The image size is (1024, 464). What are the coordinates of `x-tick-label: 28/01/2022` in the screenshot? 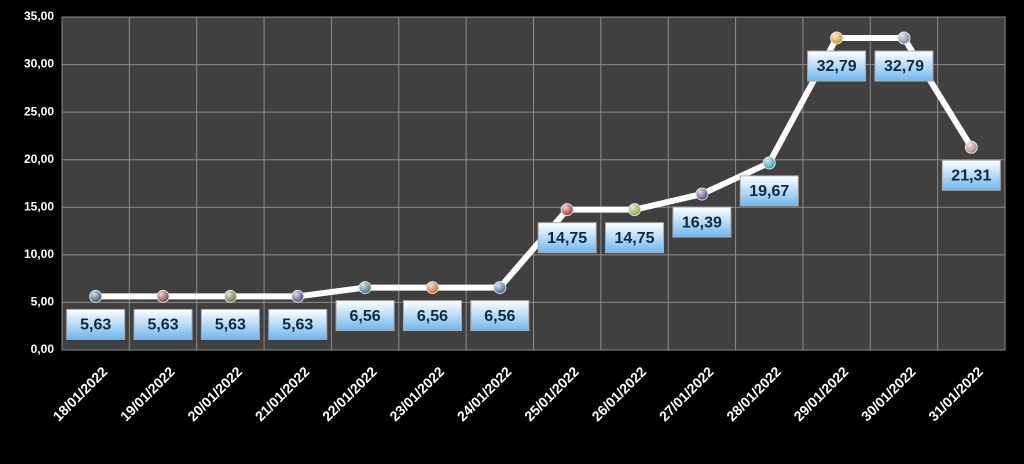 It's located at (753, 393).